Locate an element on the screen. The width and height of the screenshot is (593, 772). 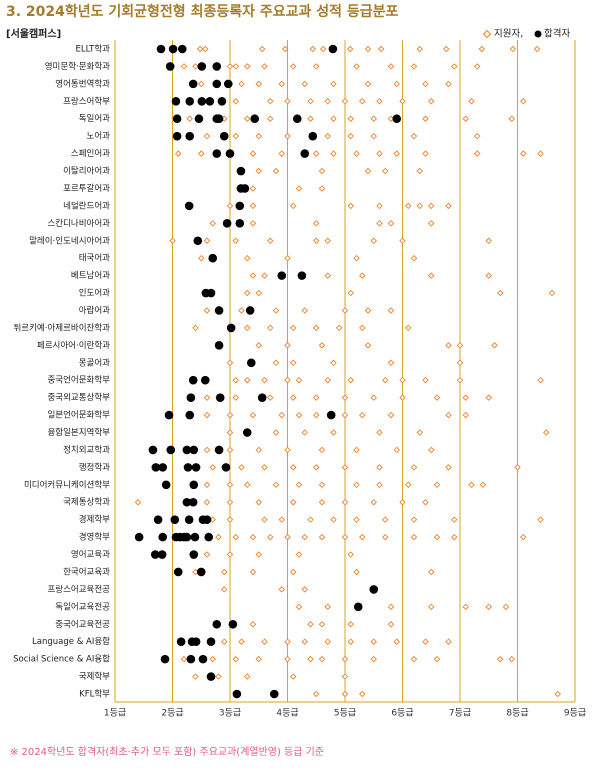
category-label: 중국외교통상학부 is located at coordinates (78, 397).